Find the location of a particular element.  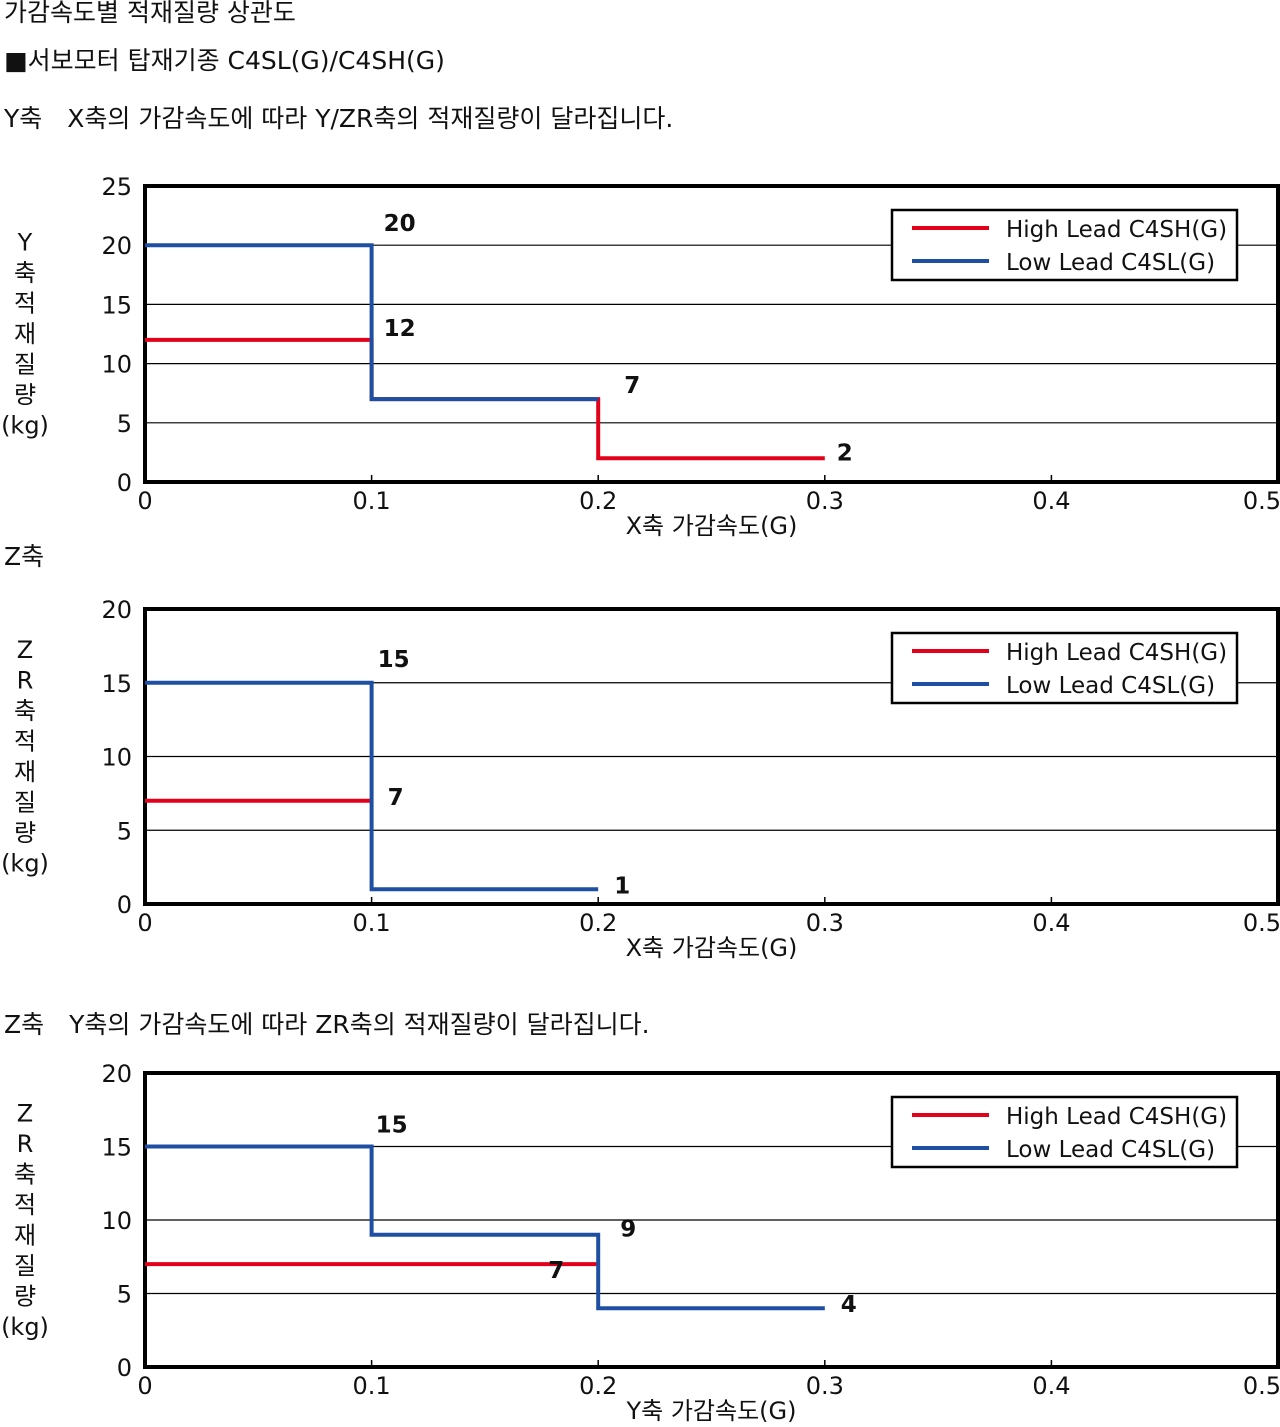

chart-2-note: Z축 is located at coordinates (24, 556).